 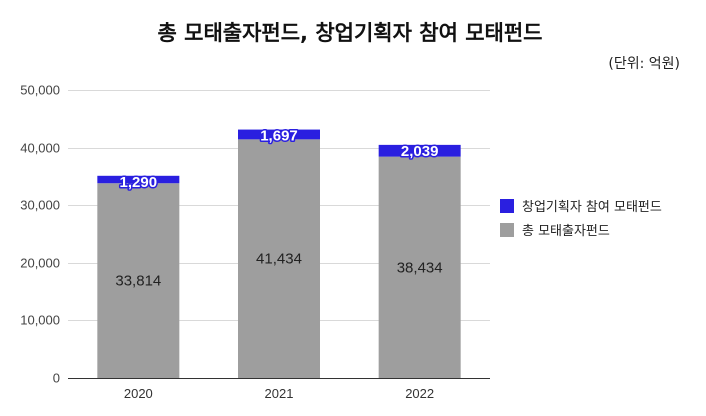 I want to click on data-label-accelerator-fund: 1,697, so click(x=279, y=136).